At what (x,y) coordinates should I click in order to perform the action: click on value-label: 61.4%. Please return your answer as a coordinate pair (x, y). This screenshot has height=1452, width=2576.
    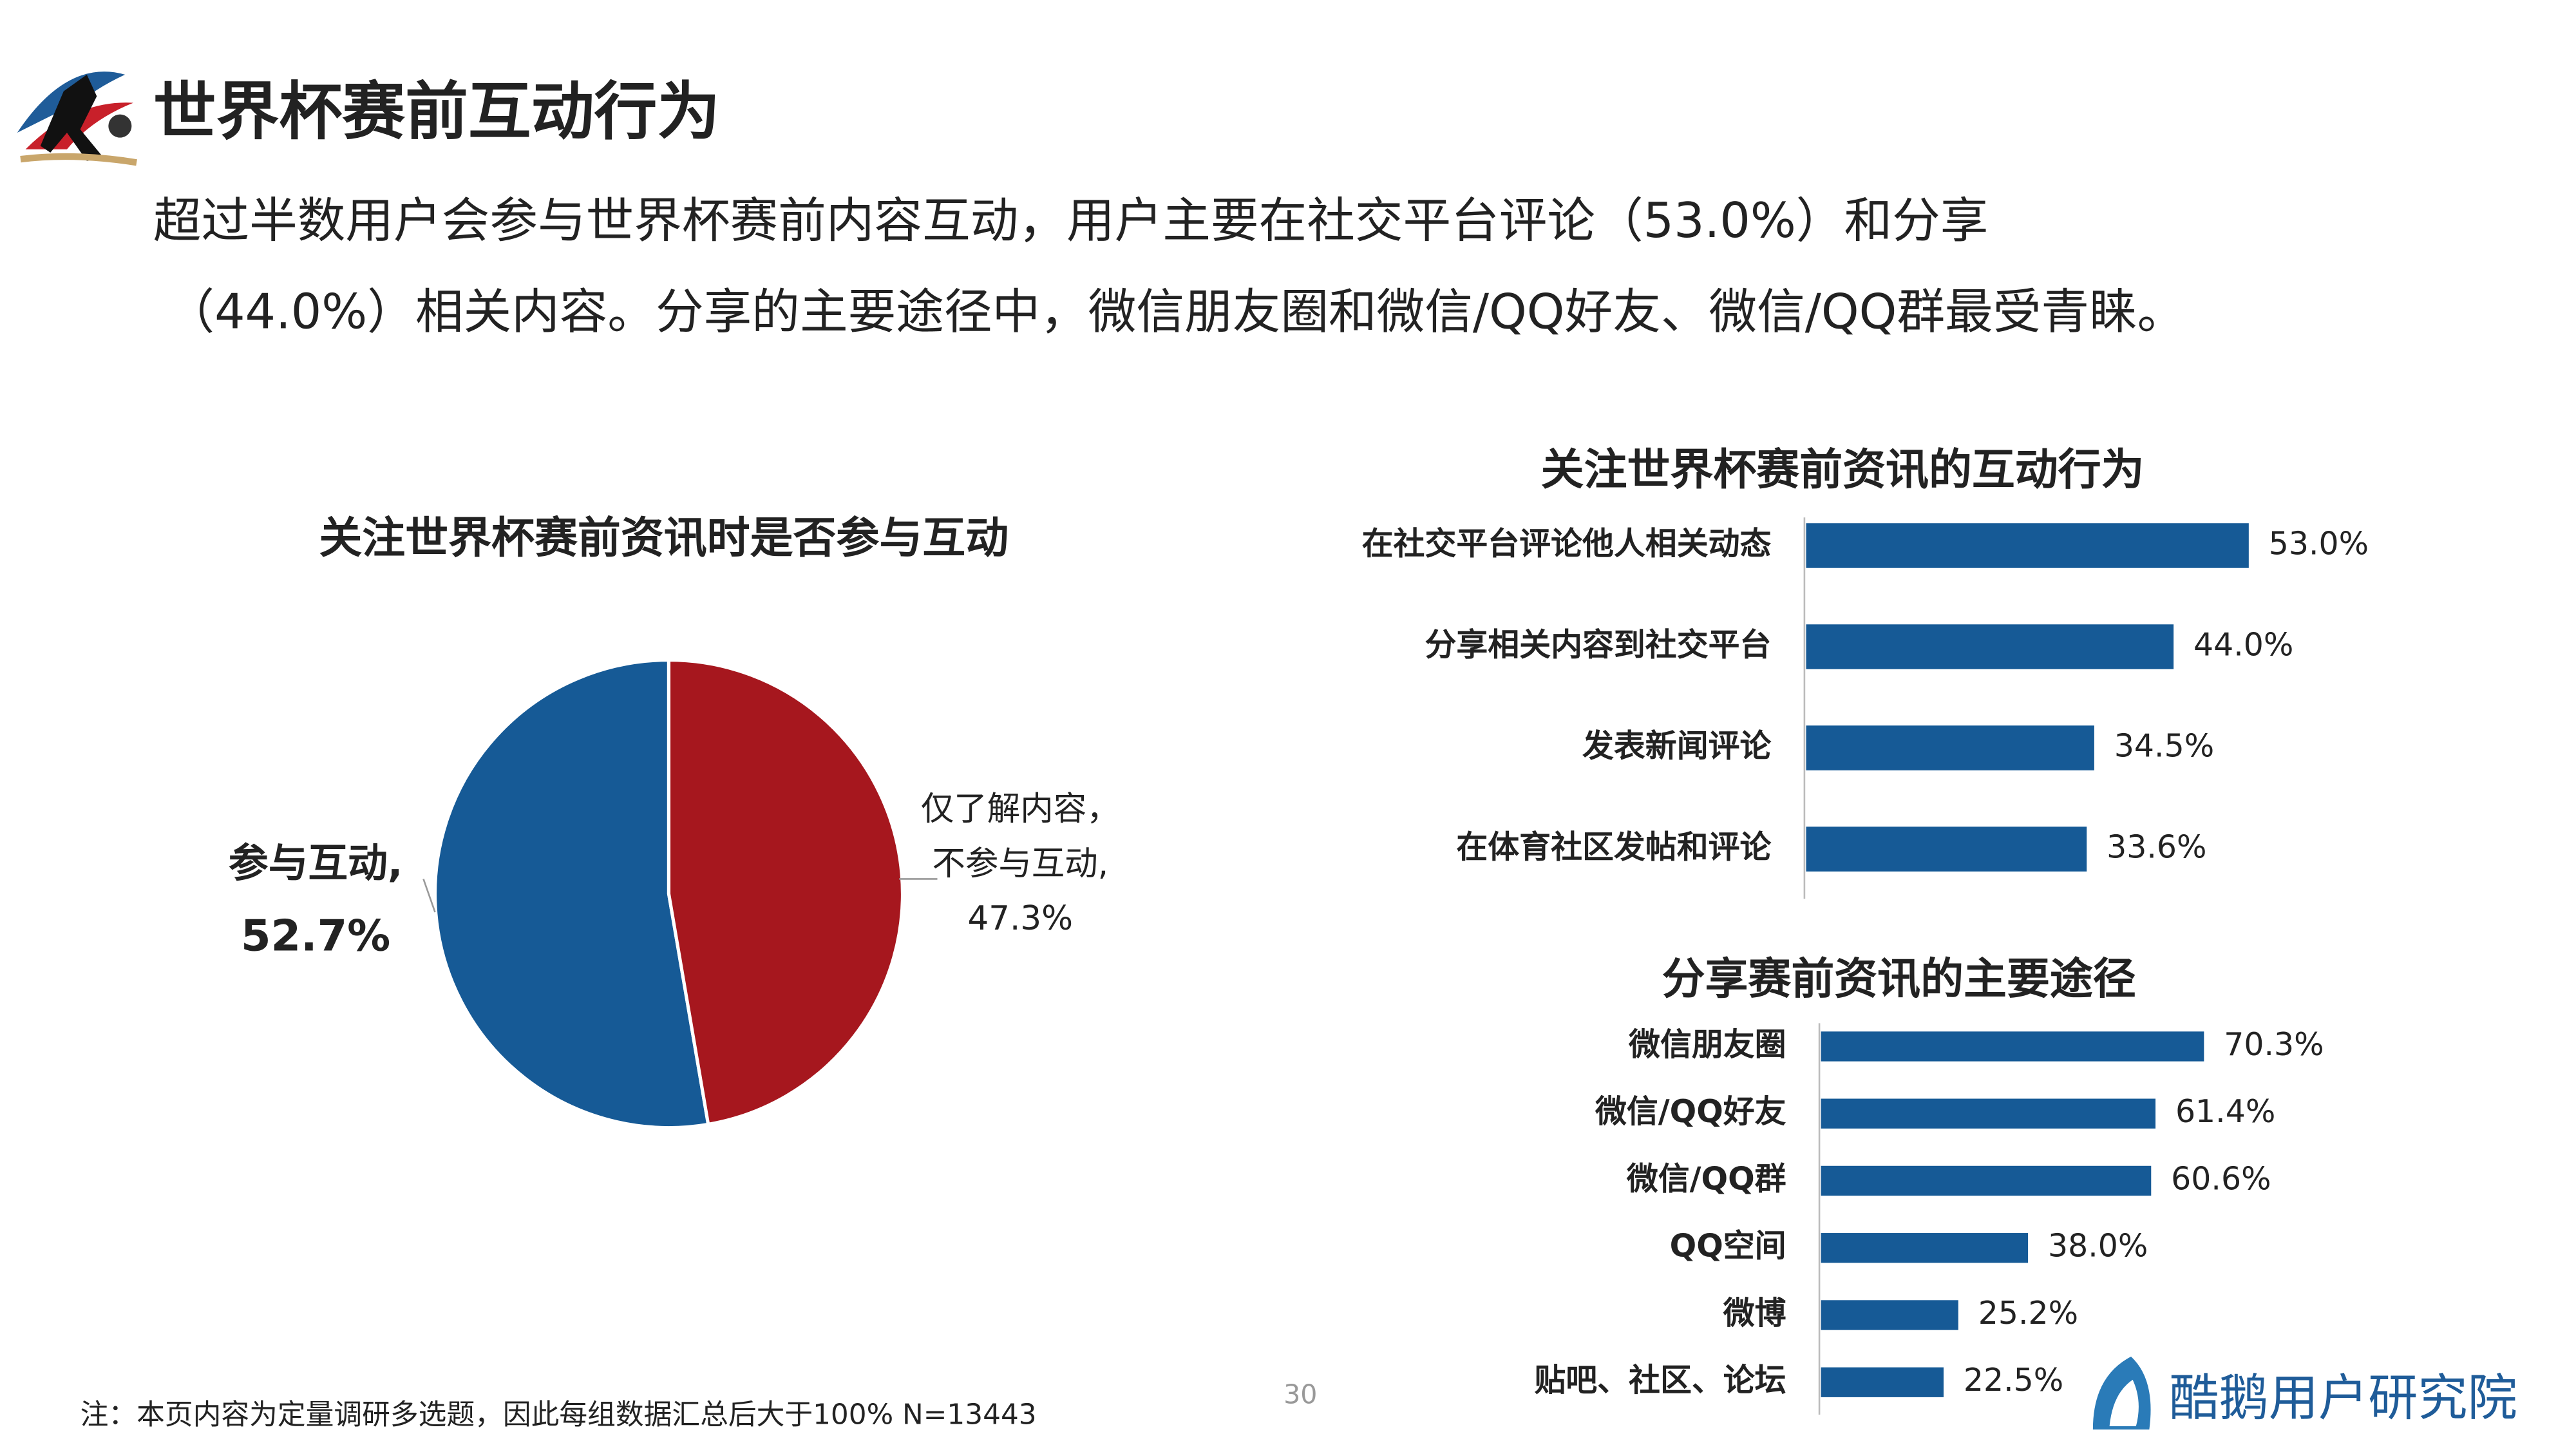
    Looking at the image, I should click on (2225, 1111).